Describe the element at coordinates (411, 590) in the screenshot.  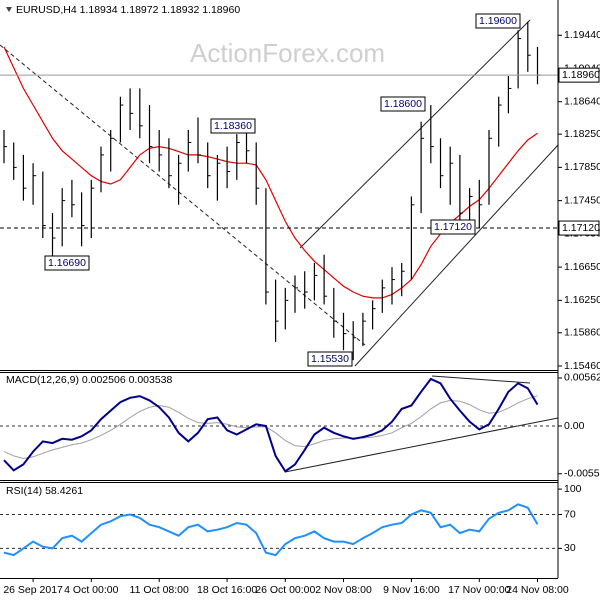
I see `x-tick-label: 9 Nov 16:00` at that location.